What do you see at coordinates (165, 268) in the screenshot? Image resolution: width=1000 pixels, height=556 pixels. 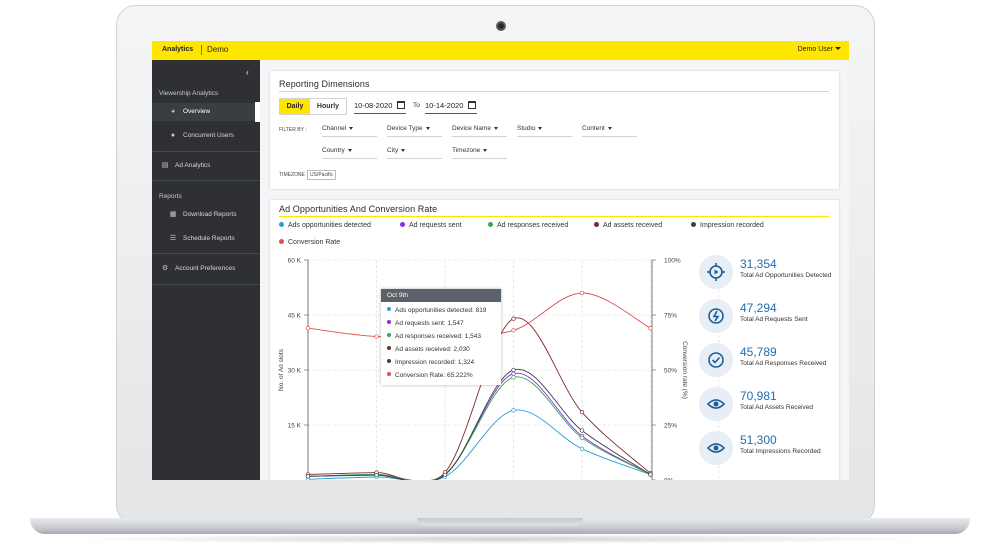 I see `gear-icon: ⚙` at bounding box center [165, 268].